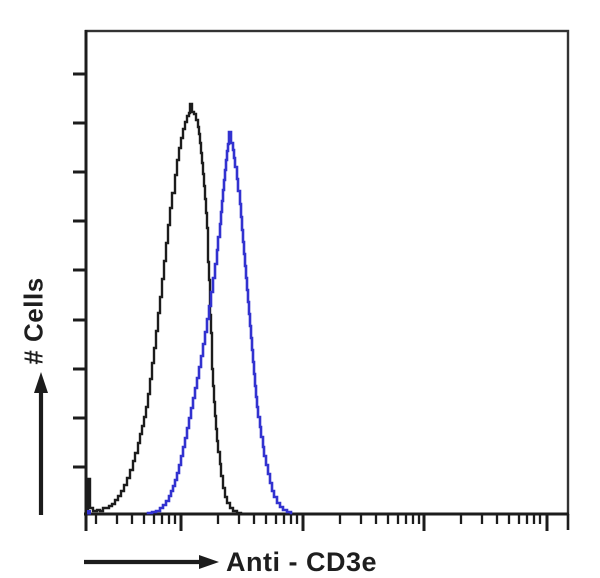  What do you see at coordinates (33, 321) in the screenshot?
I see `y-axis-label: # Cells` at bounding box center [33, 321].